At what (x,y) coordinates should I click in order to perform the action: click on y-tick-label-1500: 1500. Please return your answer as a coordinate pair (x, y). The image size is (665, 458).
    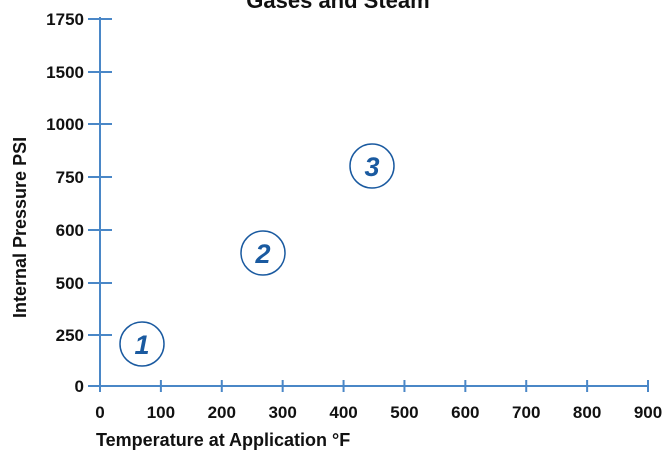
    Looking at the image, I should click on (65, 72).